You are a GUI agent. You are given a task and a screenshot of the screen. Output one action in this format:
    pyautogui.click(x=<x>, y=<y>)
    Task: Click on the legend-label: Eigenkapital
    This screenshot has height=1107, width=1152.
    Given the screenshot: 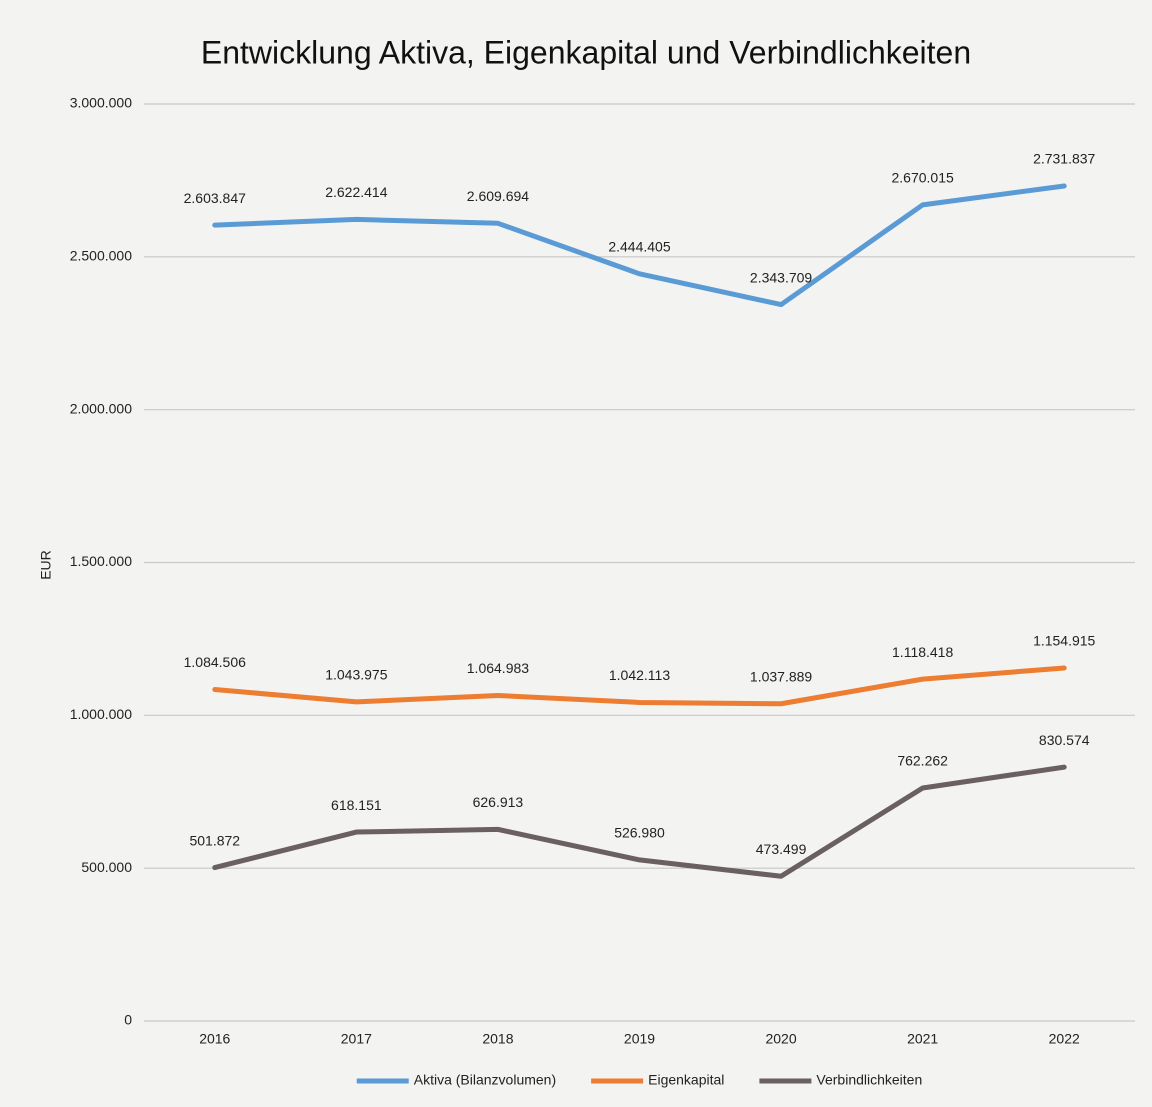 What is the action you would take?
    pyautogui.click(x=686, y=1080)
    